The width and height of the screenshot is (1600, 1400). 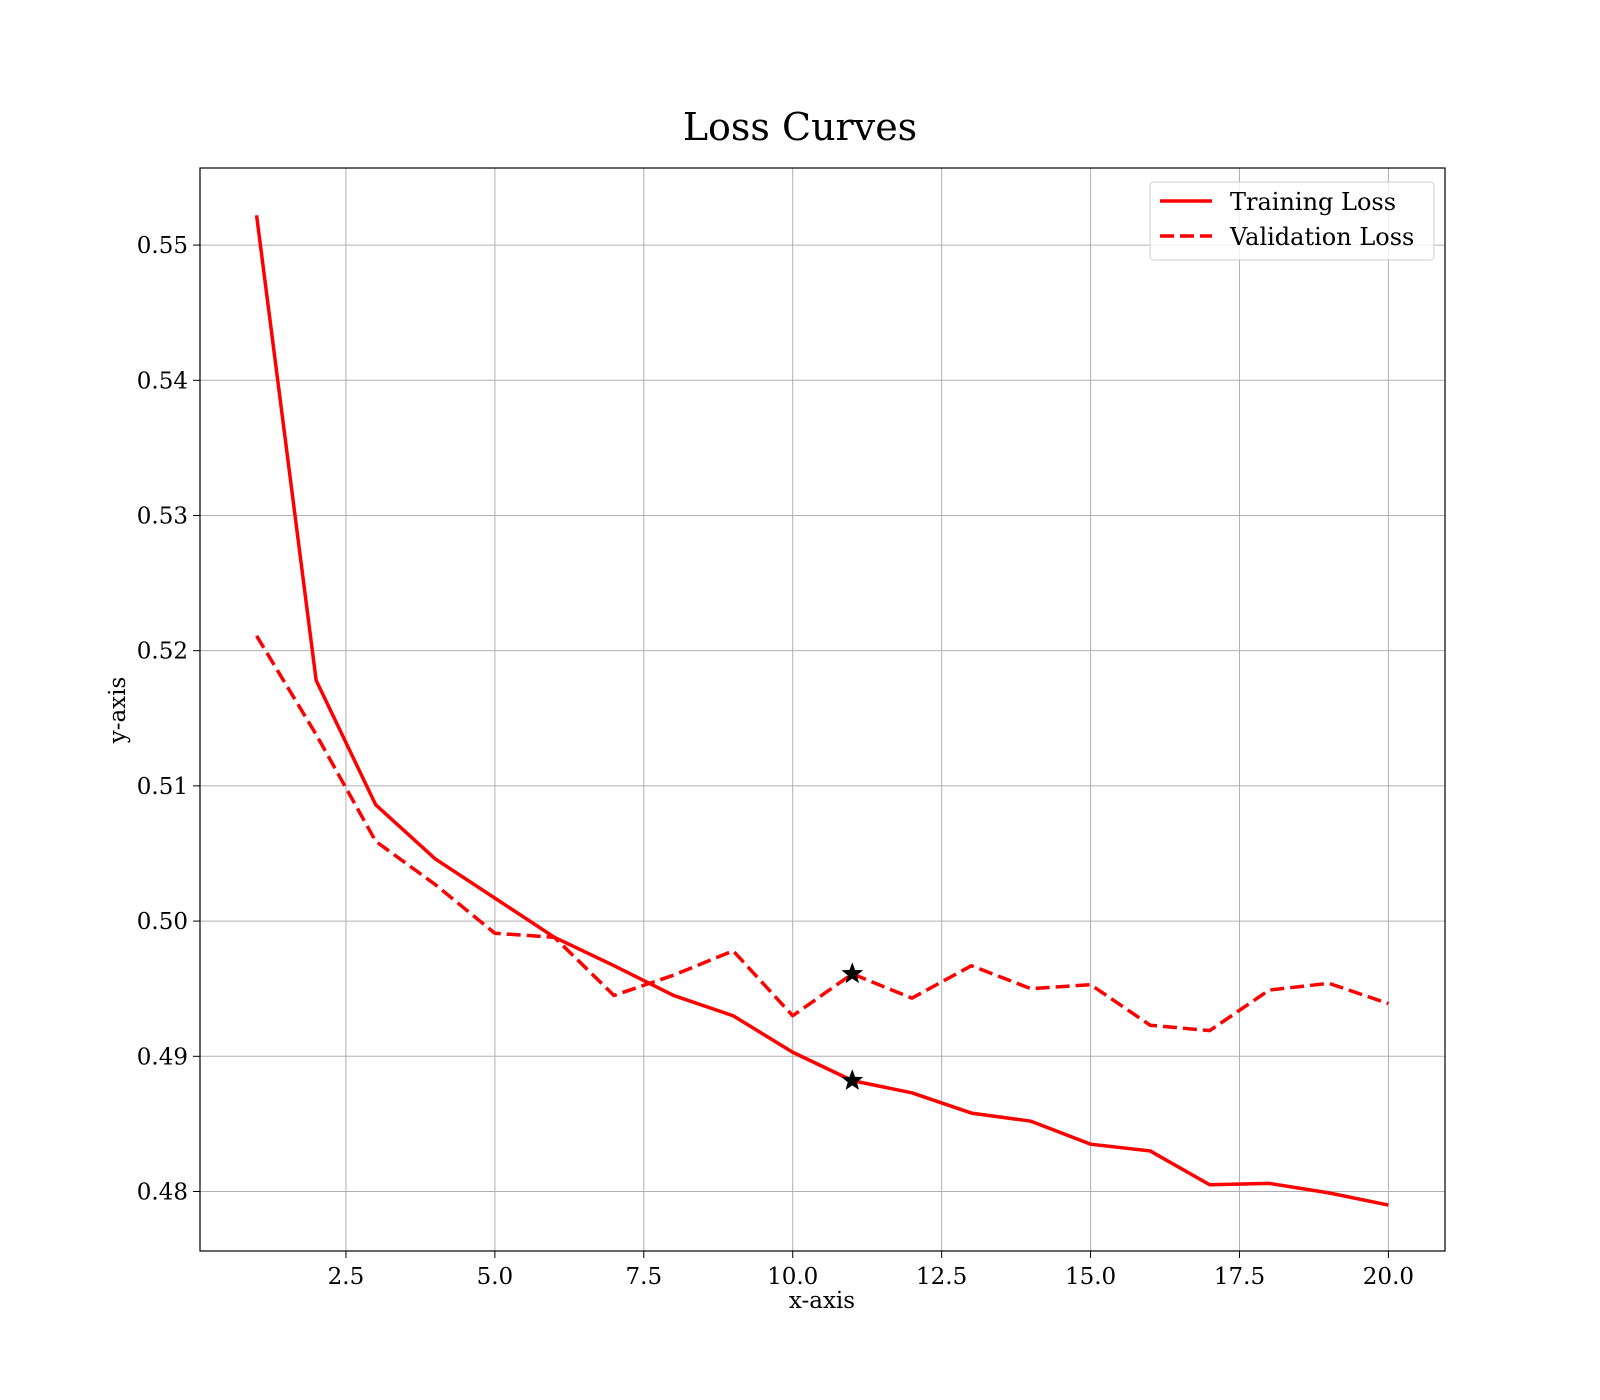 What do you see at coordinates (1313, 202) in the screenshot?
I see `legend-training-label: Training Loss` at bounding box center [1313, 202].